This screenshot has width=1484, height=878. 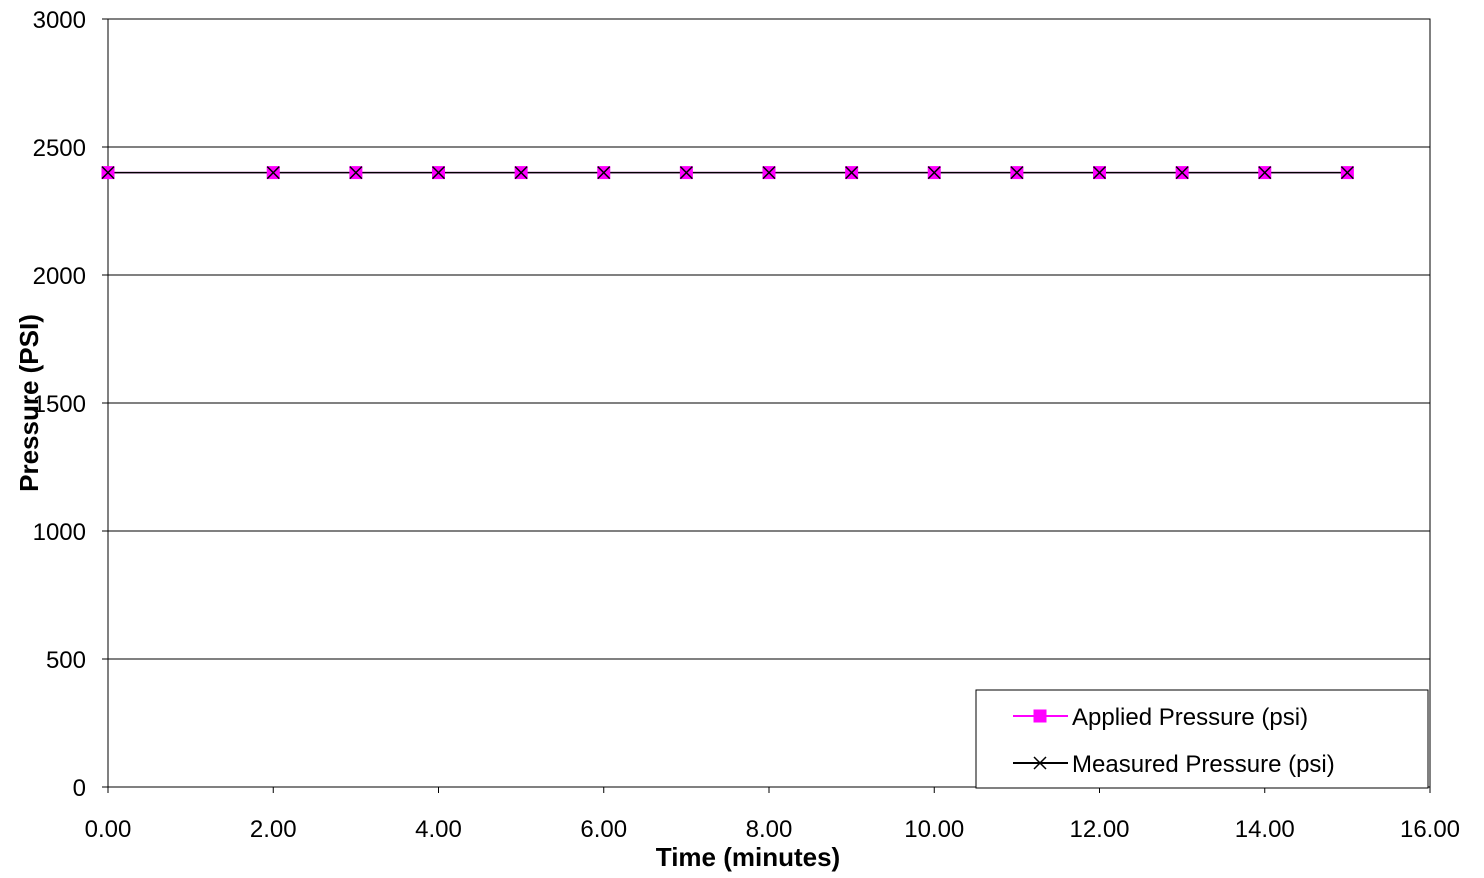 I want to click on series-layer, so click(x=727, y=173).